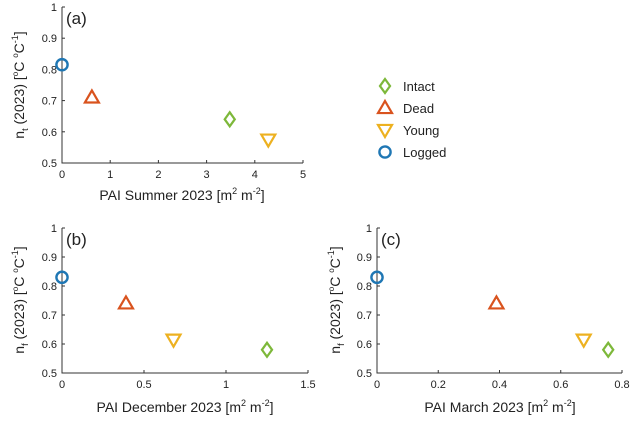 The image size is (636, 432). Describe the element at coordinates (418, 108) in the screenshot. I see `legend-label: Dead` at that location.